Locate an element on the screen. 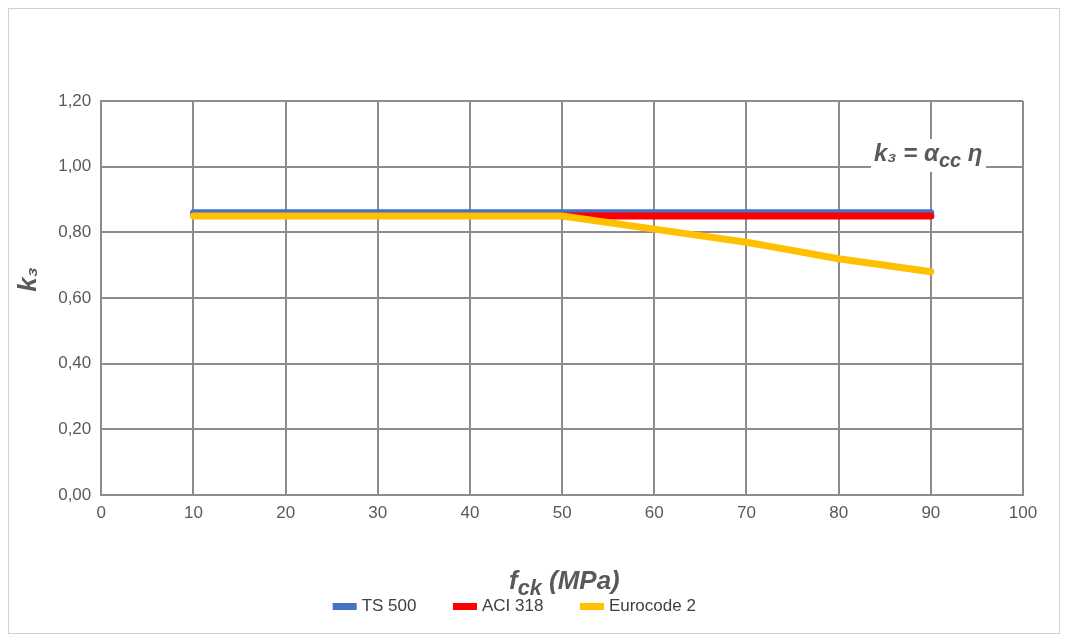 This screenshot has width=1068, height=642. legend-label: TS 500 is located at coordinates (389, 606).